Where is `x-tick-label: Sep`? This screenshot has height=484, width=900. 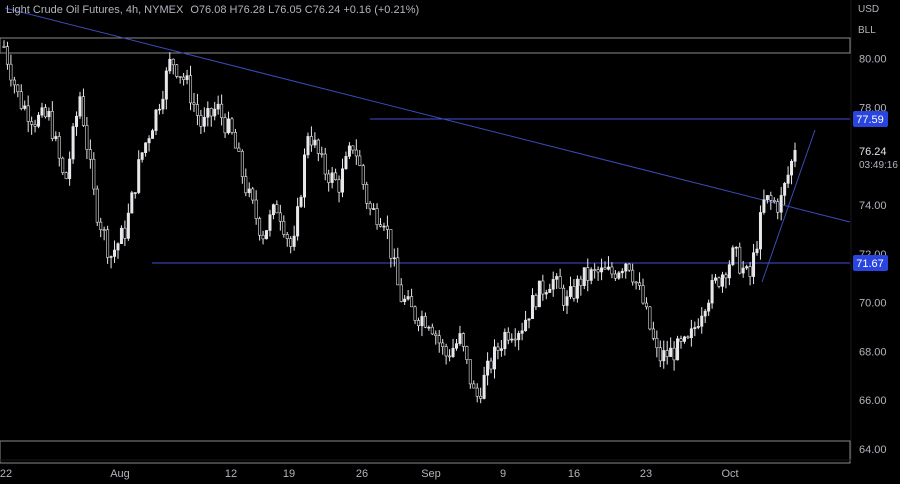 x-tick-label: Sep is located at coordinates (431, 474).